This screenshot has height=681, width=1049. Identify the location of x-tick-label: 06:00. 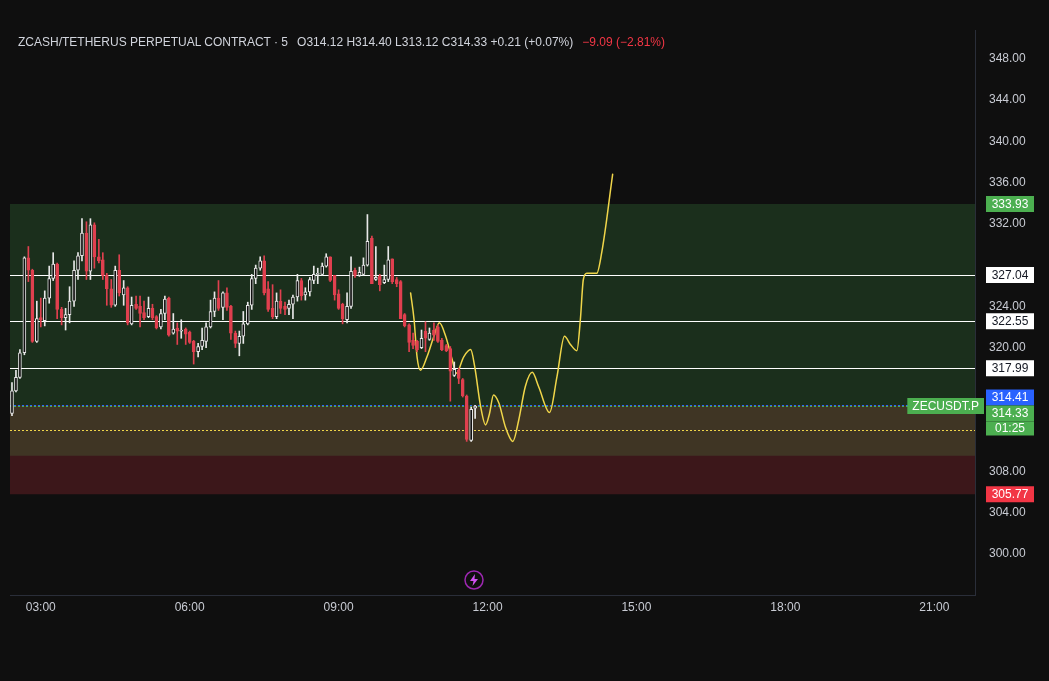
(190, 606).